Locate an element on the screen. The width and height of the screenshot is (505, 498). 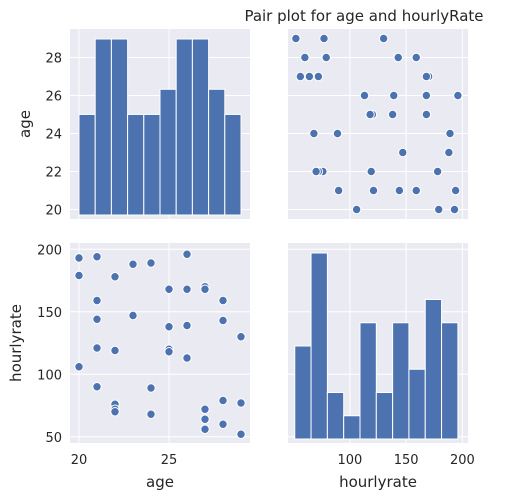
x-tick-label-age: 25 is located at coordinates (169, 460).